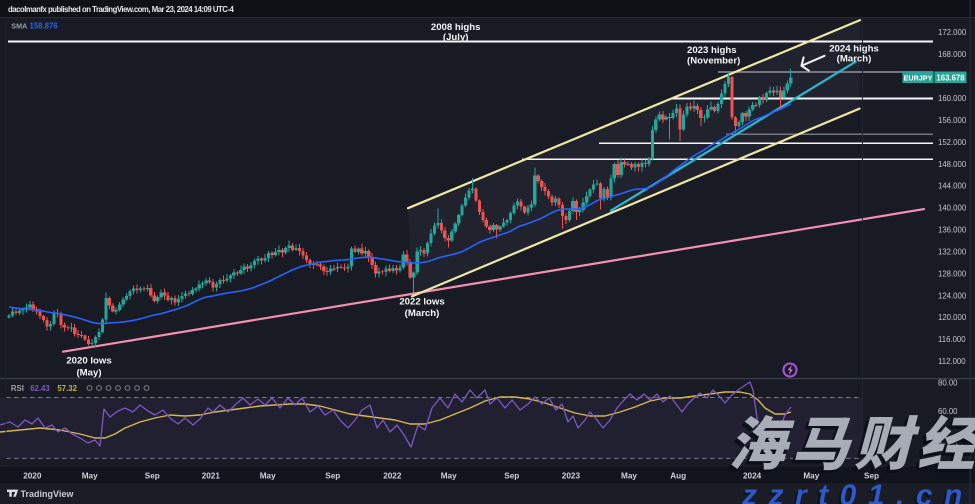  I want to click on svg-text: 158.876, so click(44, 25).